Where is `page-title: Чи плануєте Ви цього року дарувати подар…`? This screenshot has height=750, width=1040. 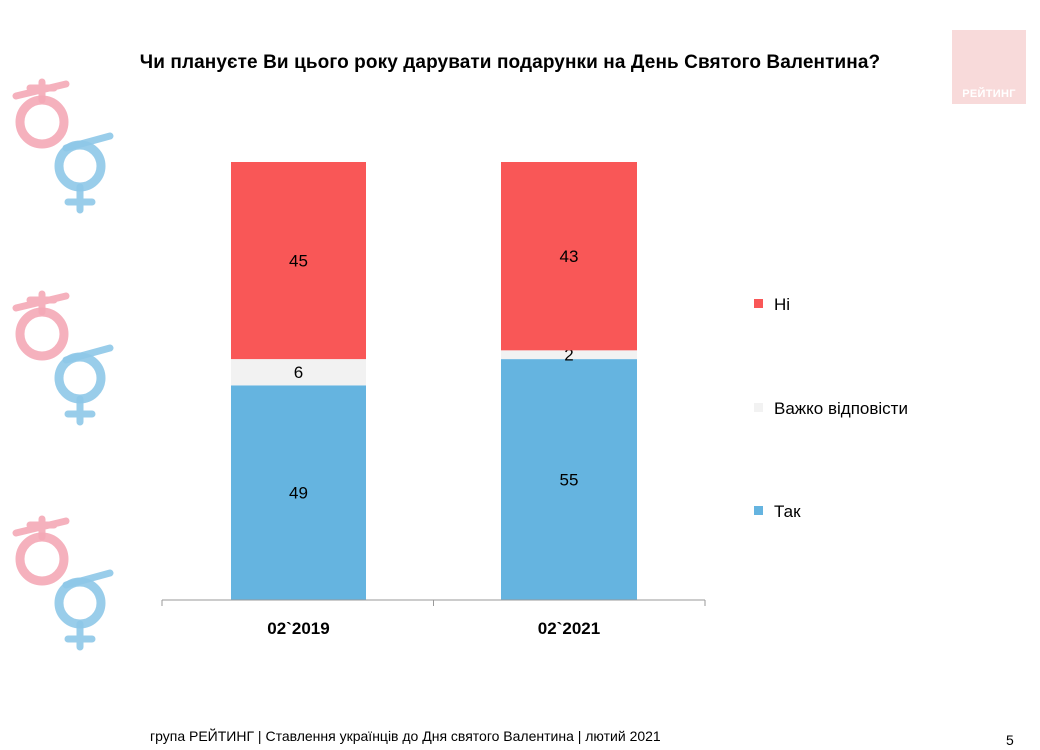 page-title: Чи плануєте Ви цього року дарувати подар… is located at coordinates (510, 62).